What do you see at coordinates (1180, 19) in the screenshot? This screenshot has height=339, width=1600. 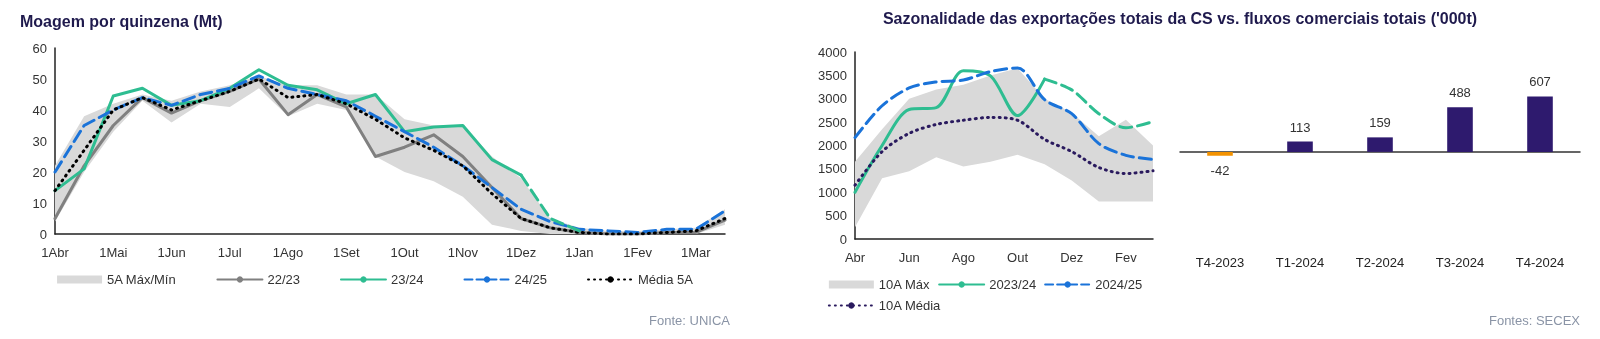 I see `chart-title: Sazonalidade das exportações totais da CS vs. fluxos comerciais totais ('000t)` at bounding box center [1180, 19].